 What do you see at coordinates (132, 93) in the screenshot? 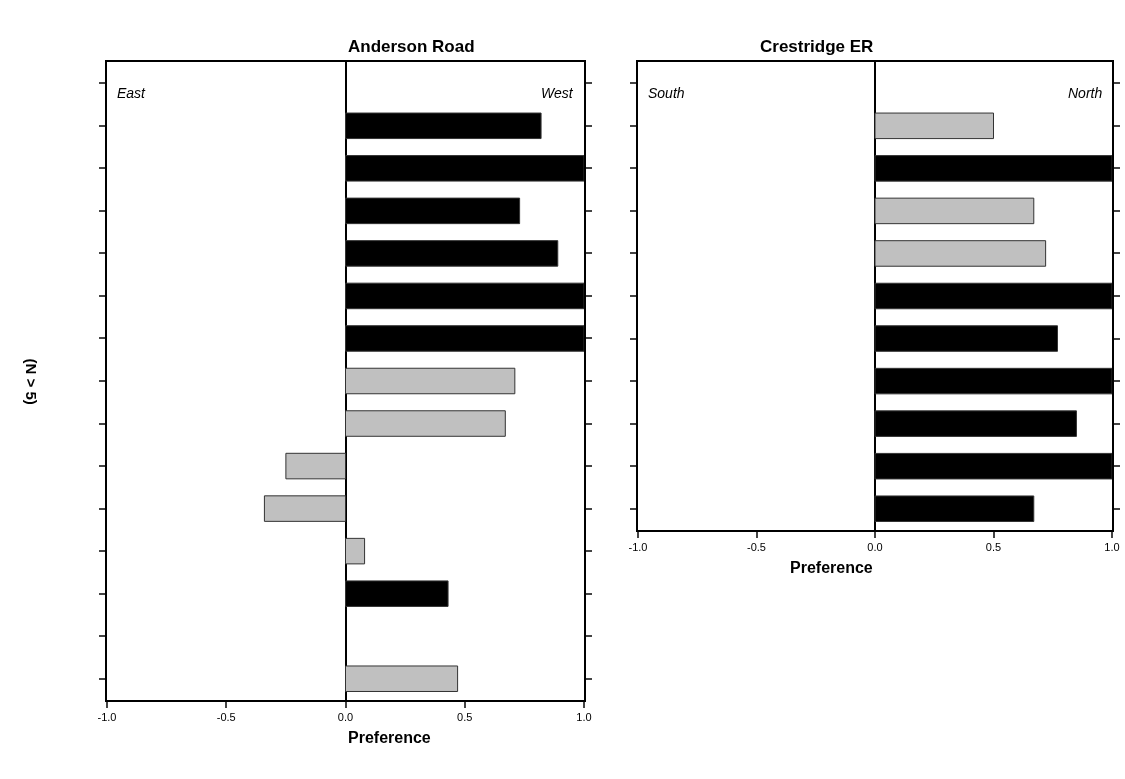
I see `annotation: East` at bounding box center [132, 93].